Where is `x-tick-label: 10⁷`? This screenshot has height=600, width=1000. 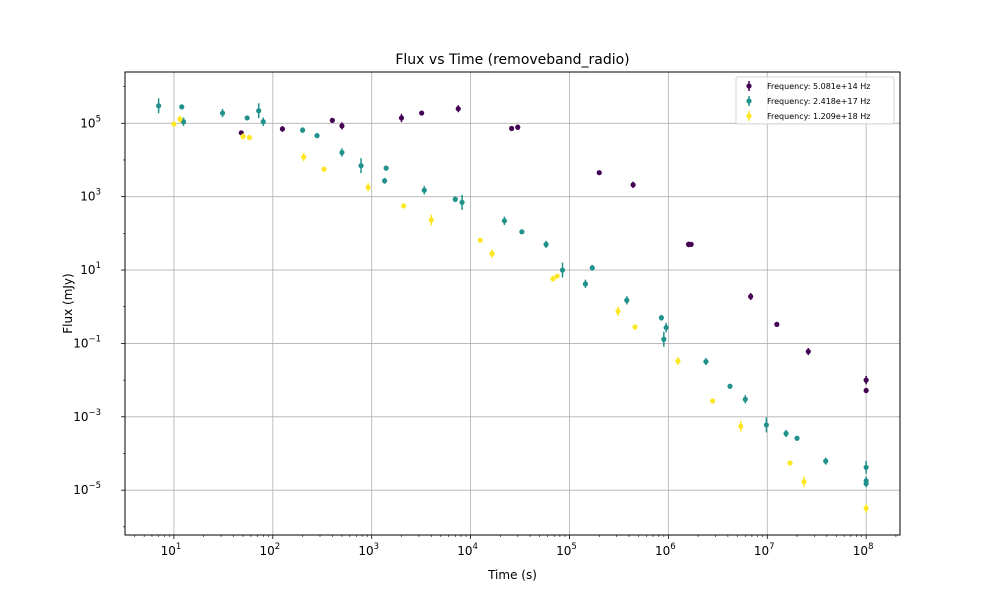 x-tick-label: 10⁷ is located at coordinates (764, 550).